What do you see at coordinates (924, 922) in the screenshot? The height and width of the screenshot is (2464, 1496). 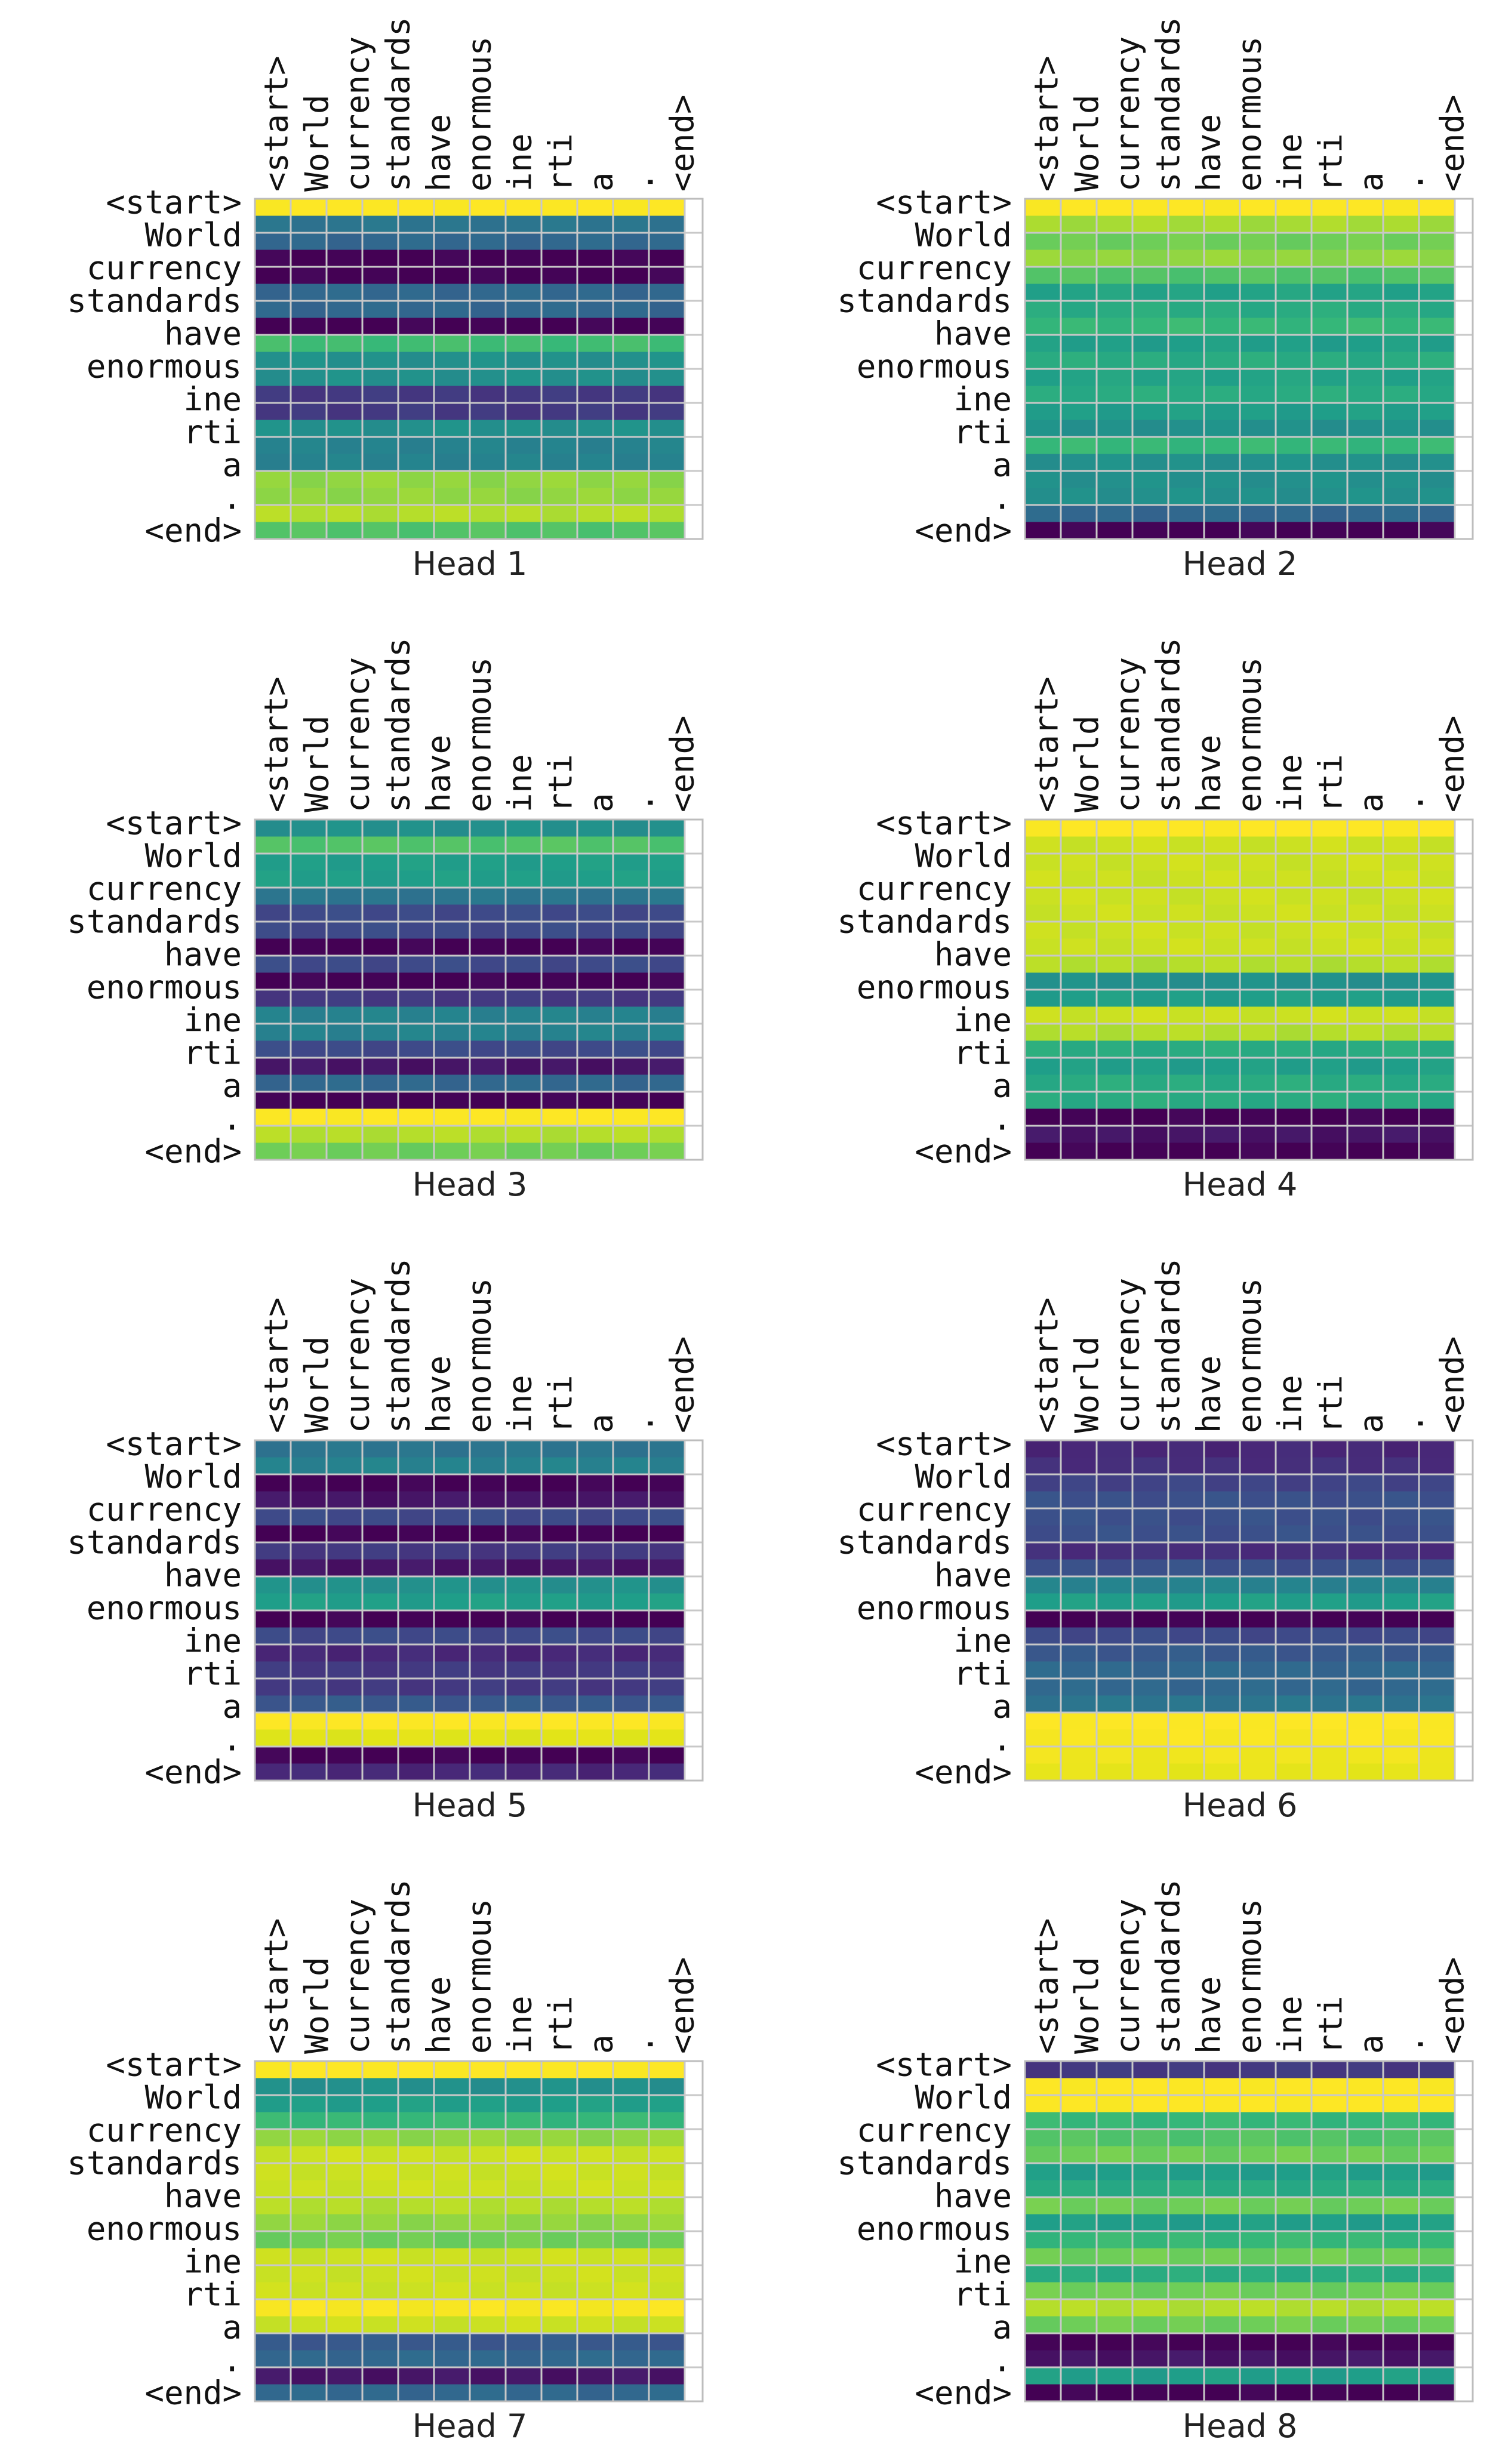 I see `y-tick-label: standards` at bounding box center [924, 922].